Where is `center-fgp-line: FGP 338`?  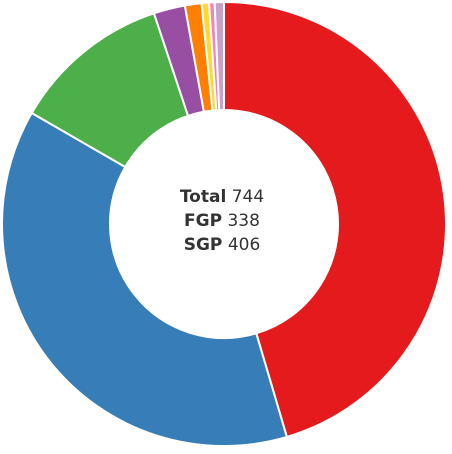 center-fgp-line: FGP 338 is located at coordinates (222, 221).